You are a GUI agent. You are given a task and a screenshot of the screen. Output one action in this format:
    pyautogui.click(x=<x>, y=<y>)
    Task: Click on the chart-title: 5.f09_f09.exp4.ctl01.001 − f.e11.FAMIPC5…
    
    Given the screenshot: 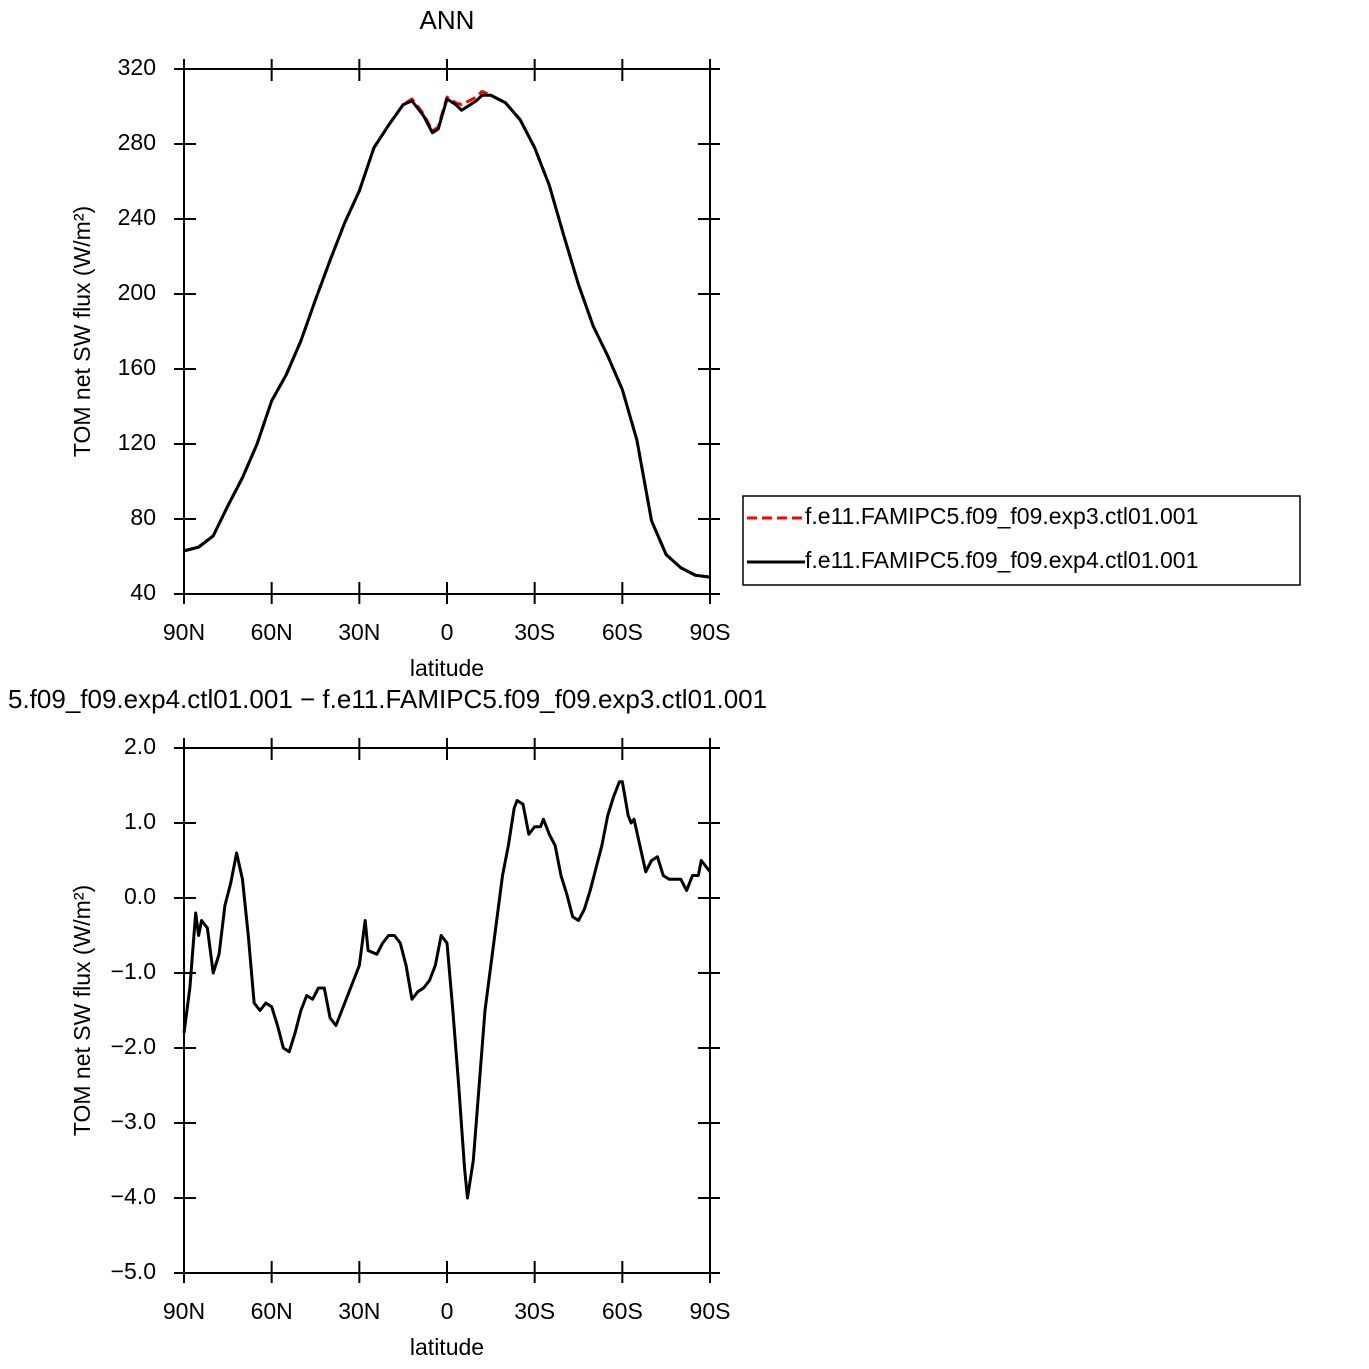 What is the action you would take?
    pyautogui.click(x=387, y=699)
    